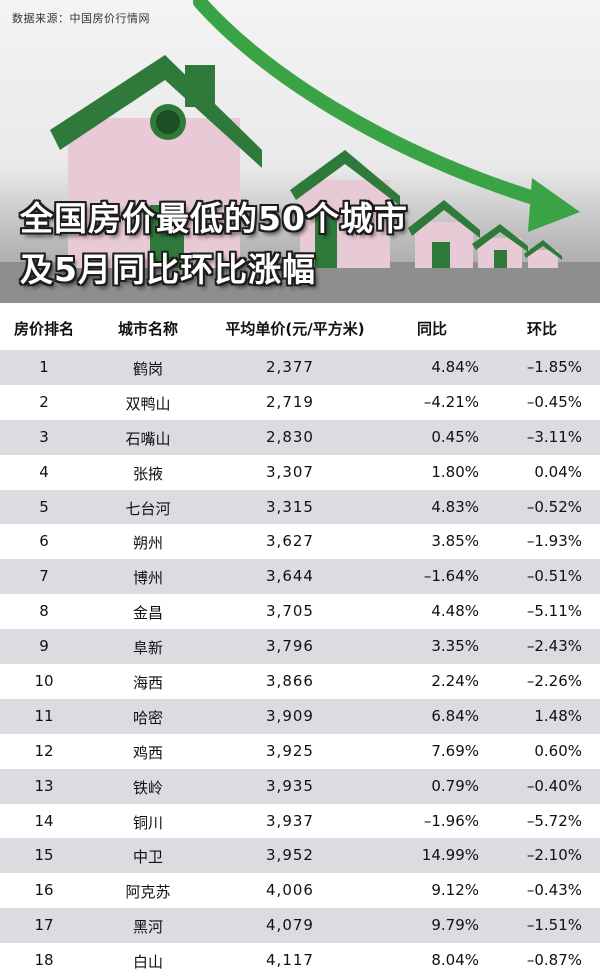  Describe the element at coordinates (455, 785) in the screenshot. I see `cell-yoy: 0.79%` at that location.